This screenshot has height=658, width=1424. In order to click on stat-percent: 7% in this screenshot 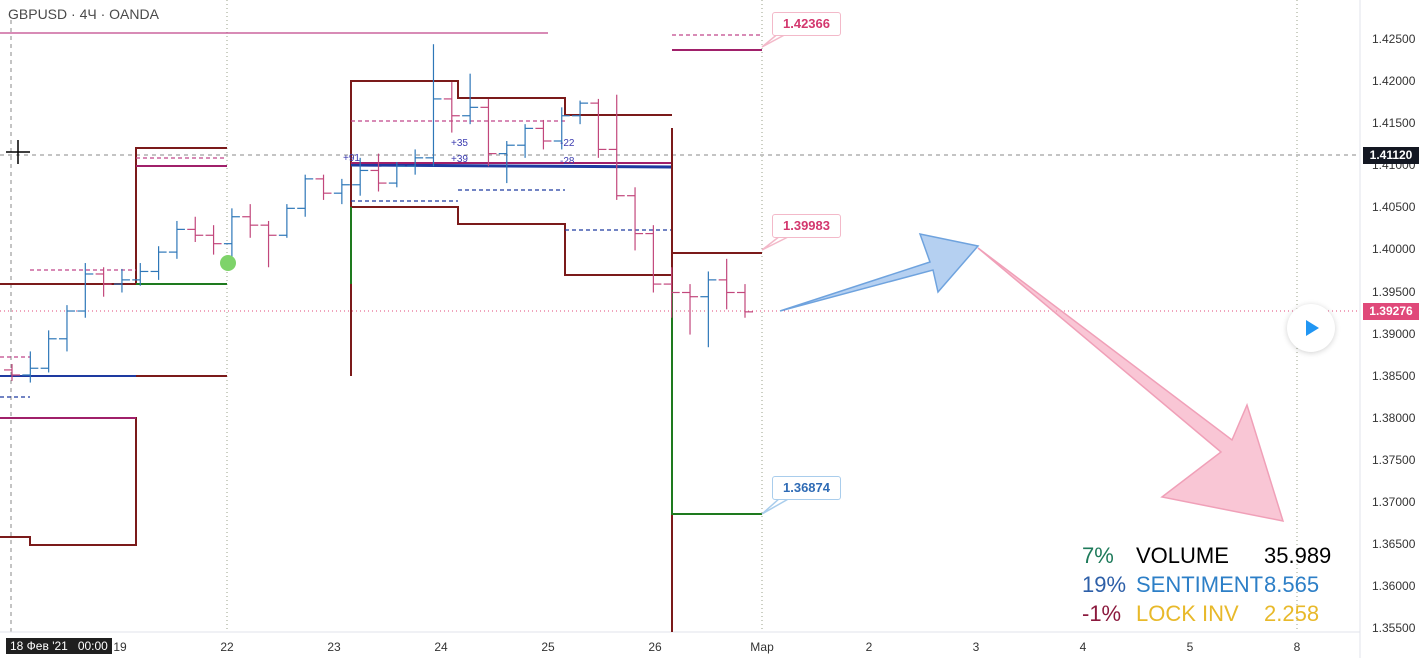, I will do `click(1098, 555)`.